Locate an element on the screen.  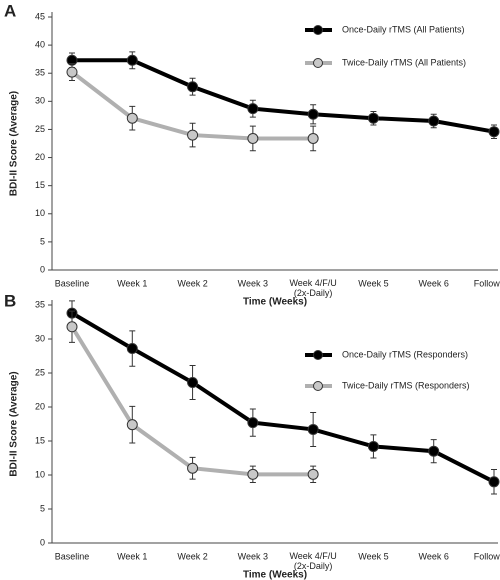
legend-label: Twice-Daily rTMS (Responders) is located at coordinates (406, 385).